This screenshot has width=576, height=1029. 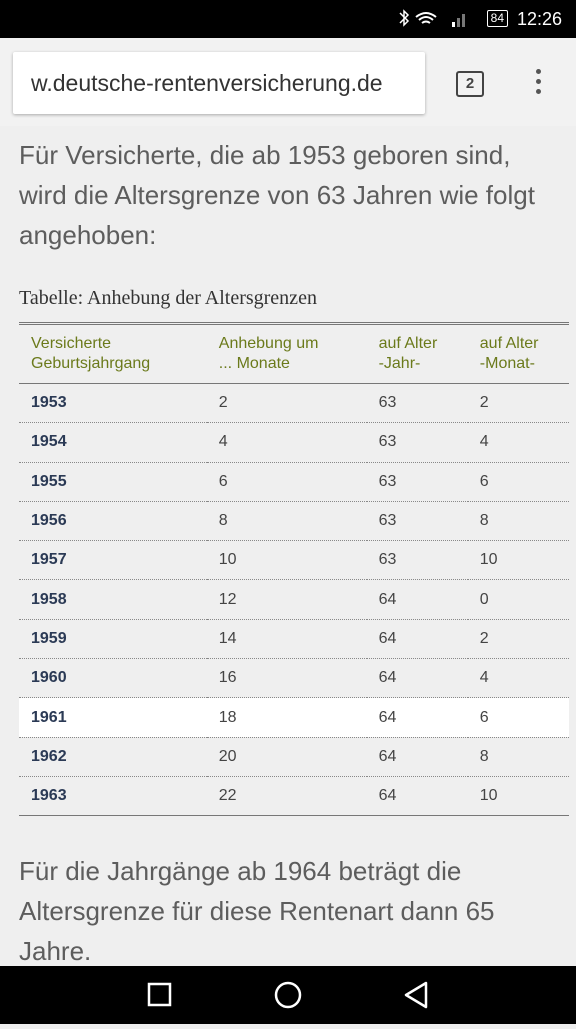 What do you see at coordinates (71, 343) in the screenshot?
I see `header-line: Versicherte` at bounding box center [71, 343].